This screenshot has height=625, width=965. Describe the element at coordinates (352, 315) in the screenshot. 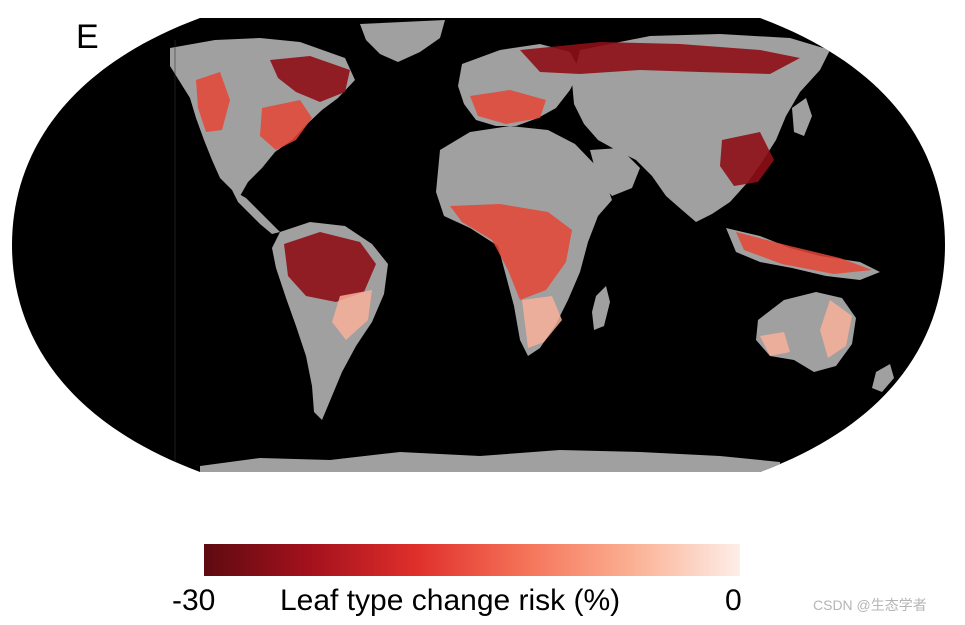

I see `risk-region-south-america-east` at that location.